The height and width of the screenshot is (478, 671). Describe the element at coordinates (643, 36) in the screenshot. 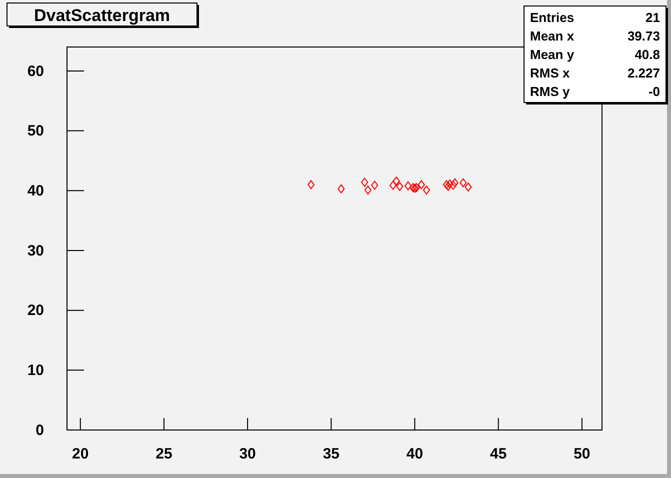

I see `text: 39.73` at that location.